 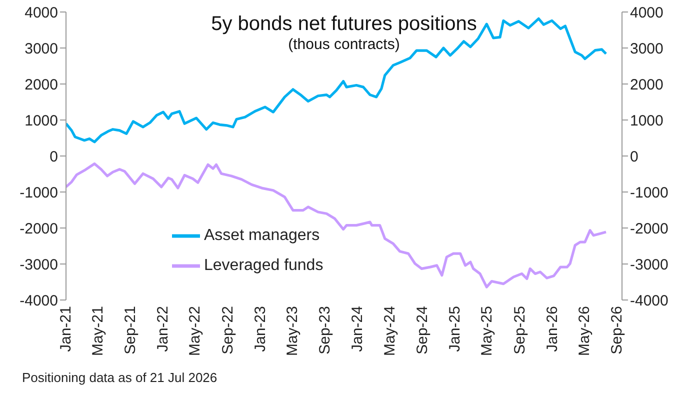 I want to click on y2-tick-label: 4000, so click(x=647, y=13).